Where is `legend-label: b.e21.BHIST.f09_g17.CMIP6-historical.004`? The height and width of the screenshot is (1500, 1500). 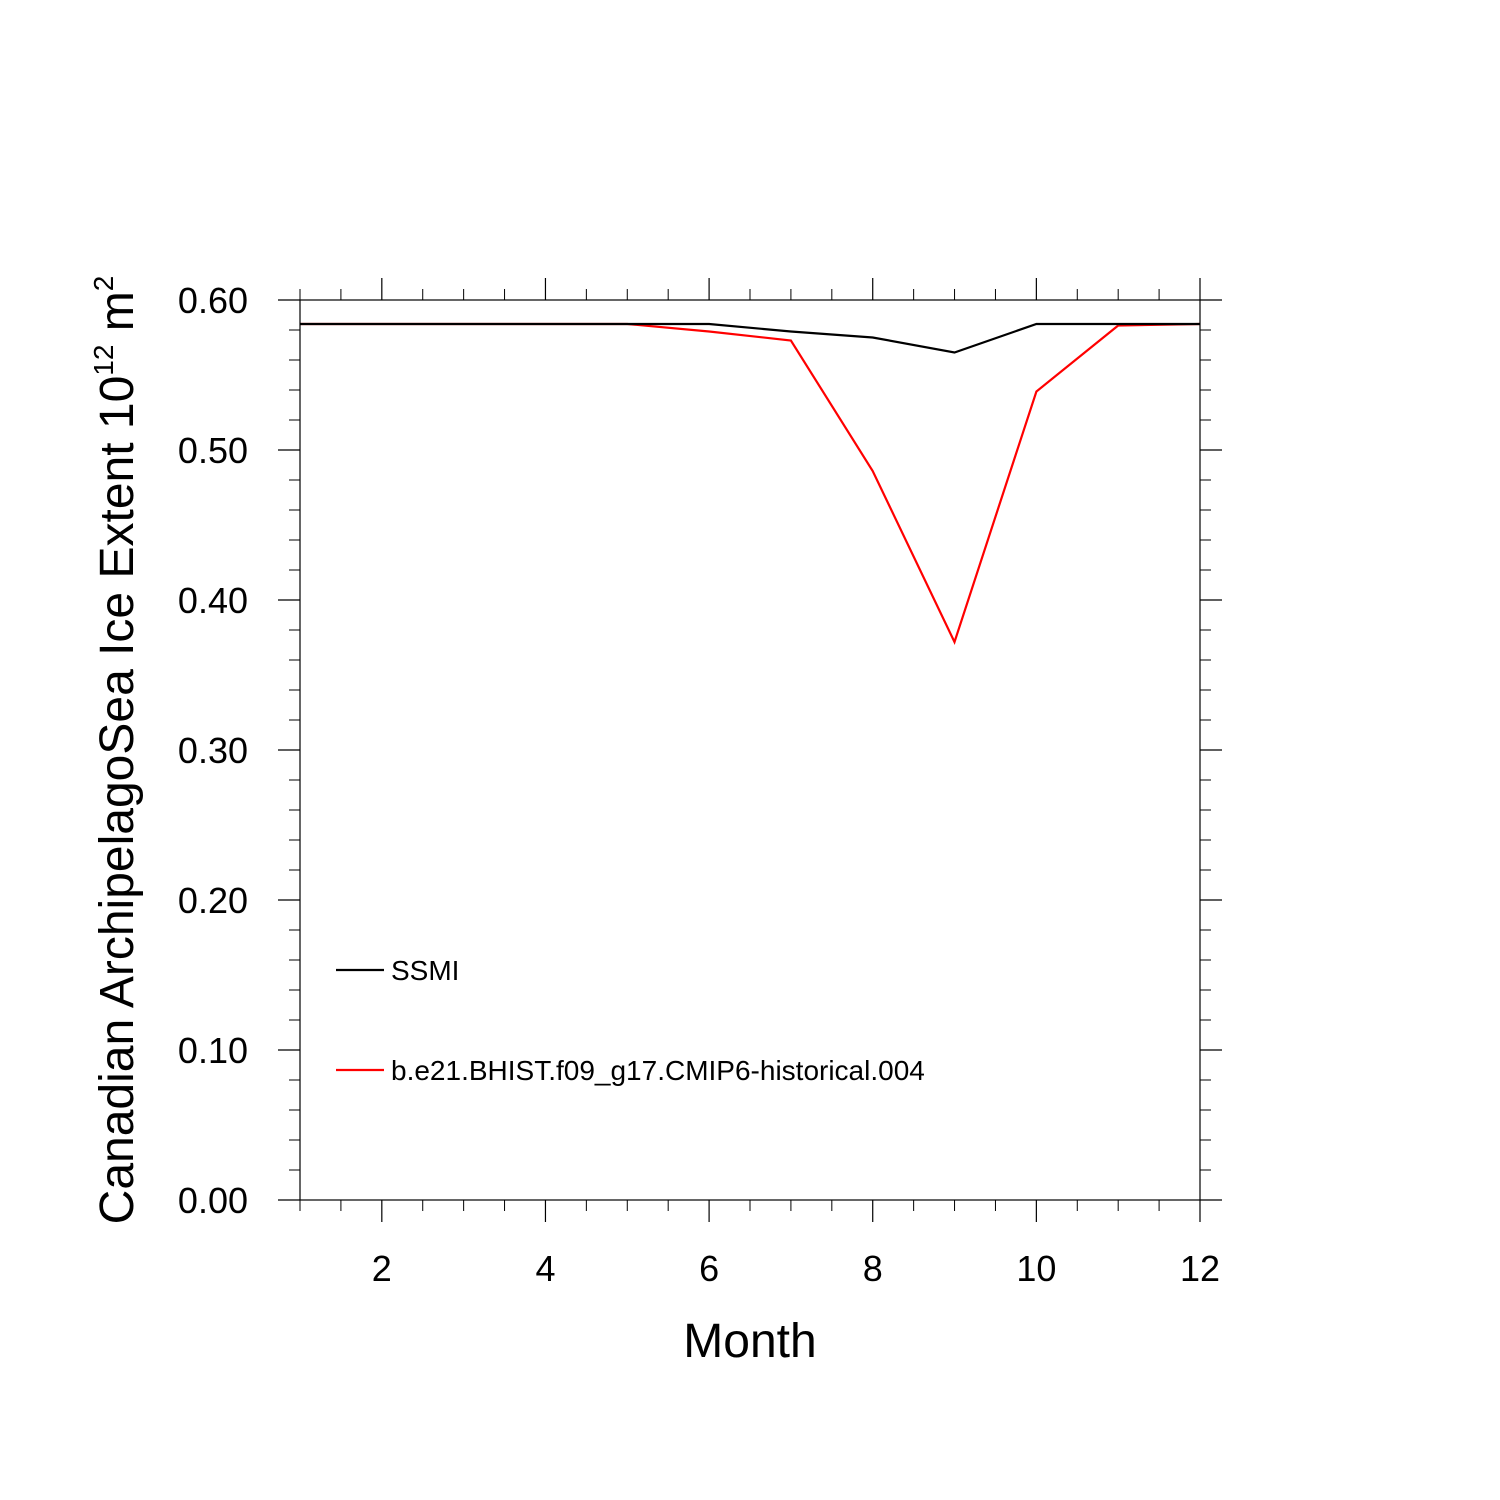
legend-label: b.e21.BHIST.f09_g17.CMIP6-historical.004 is located at coordinates (658, 1070).